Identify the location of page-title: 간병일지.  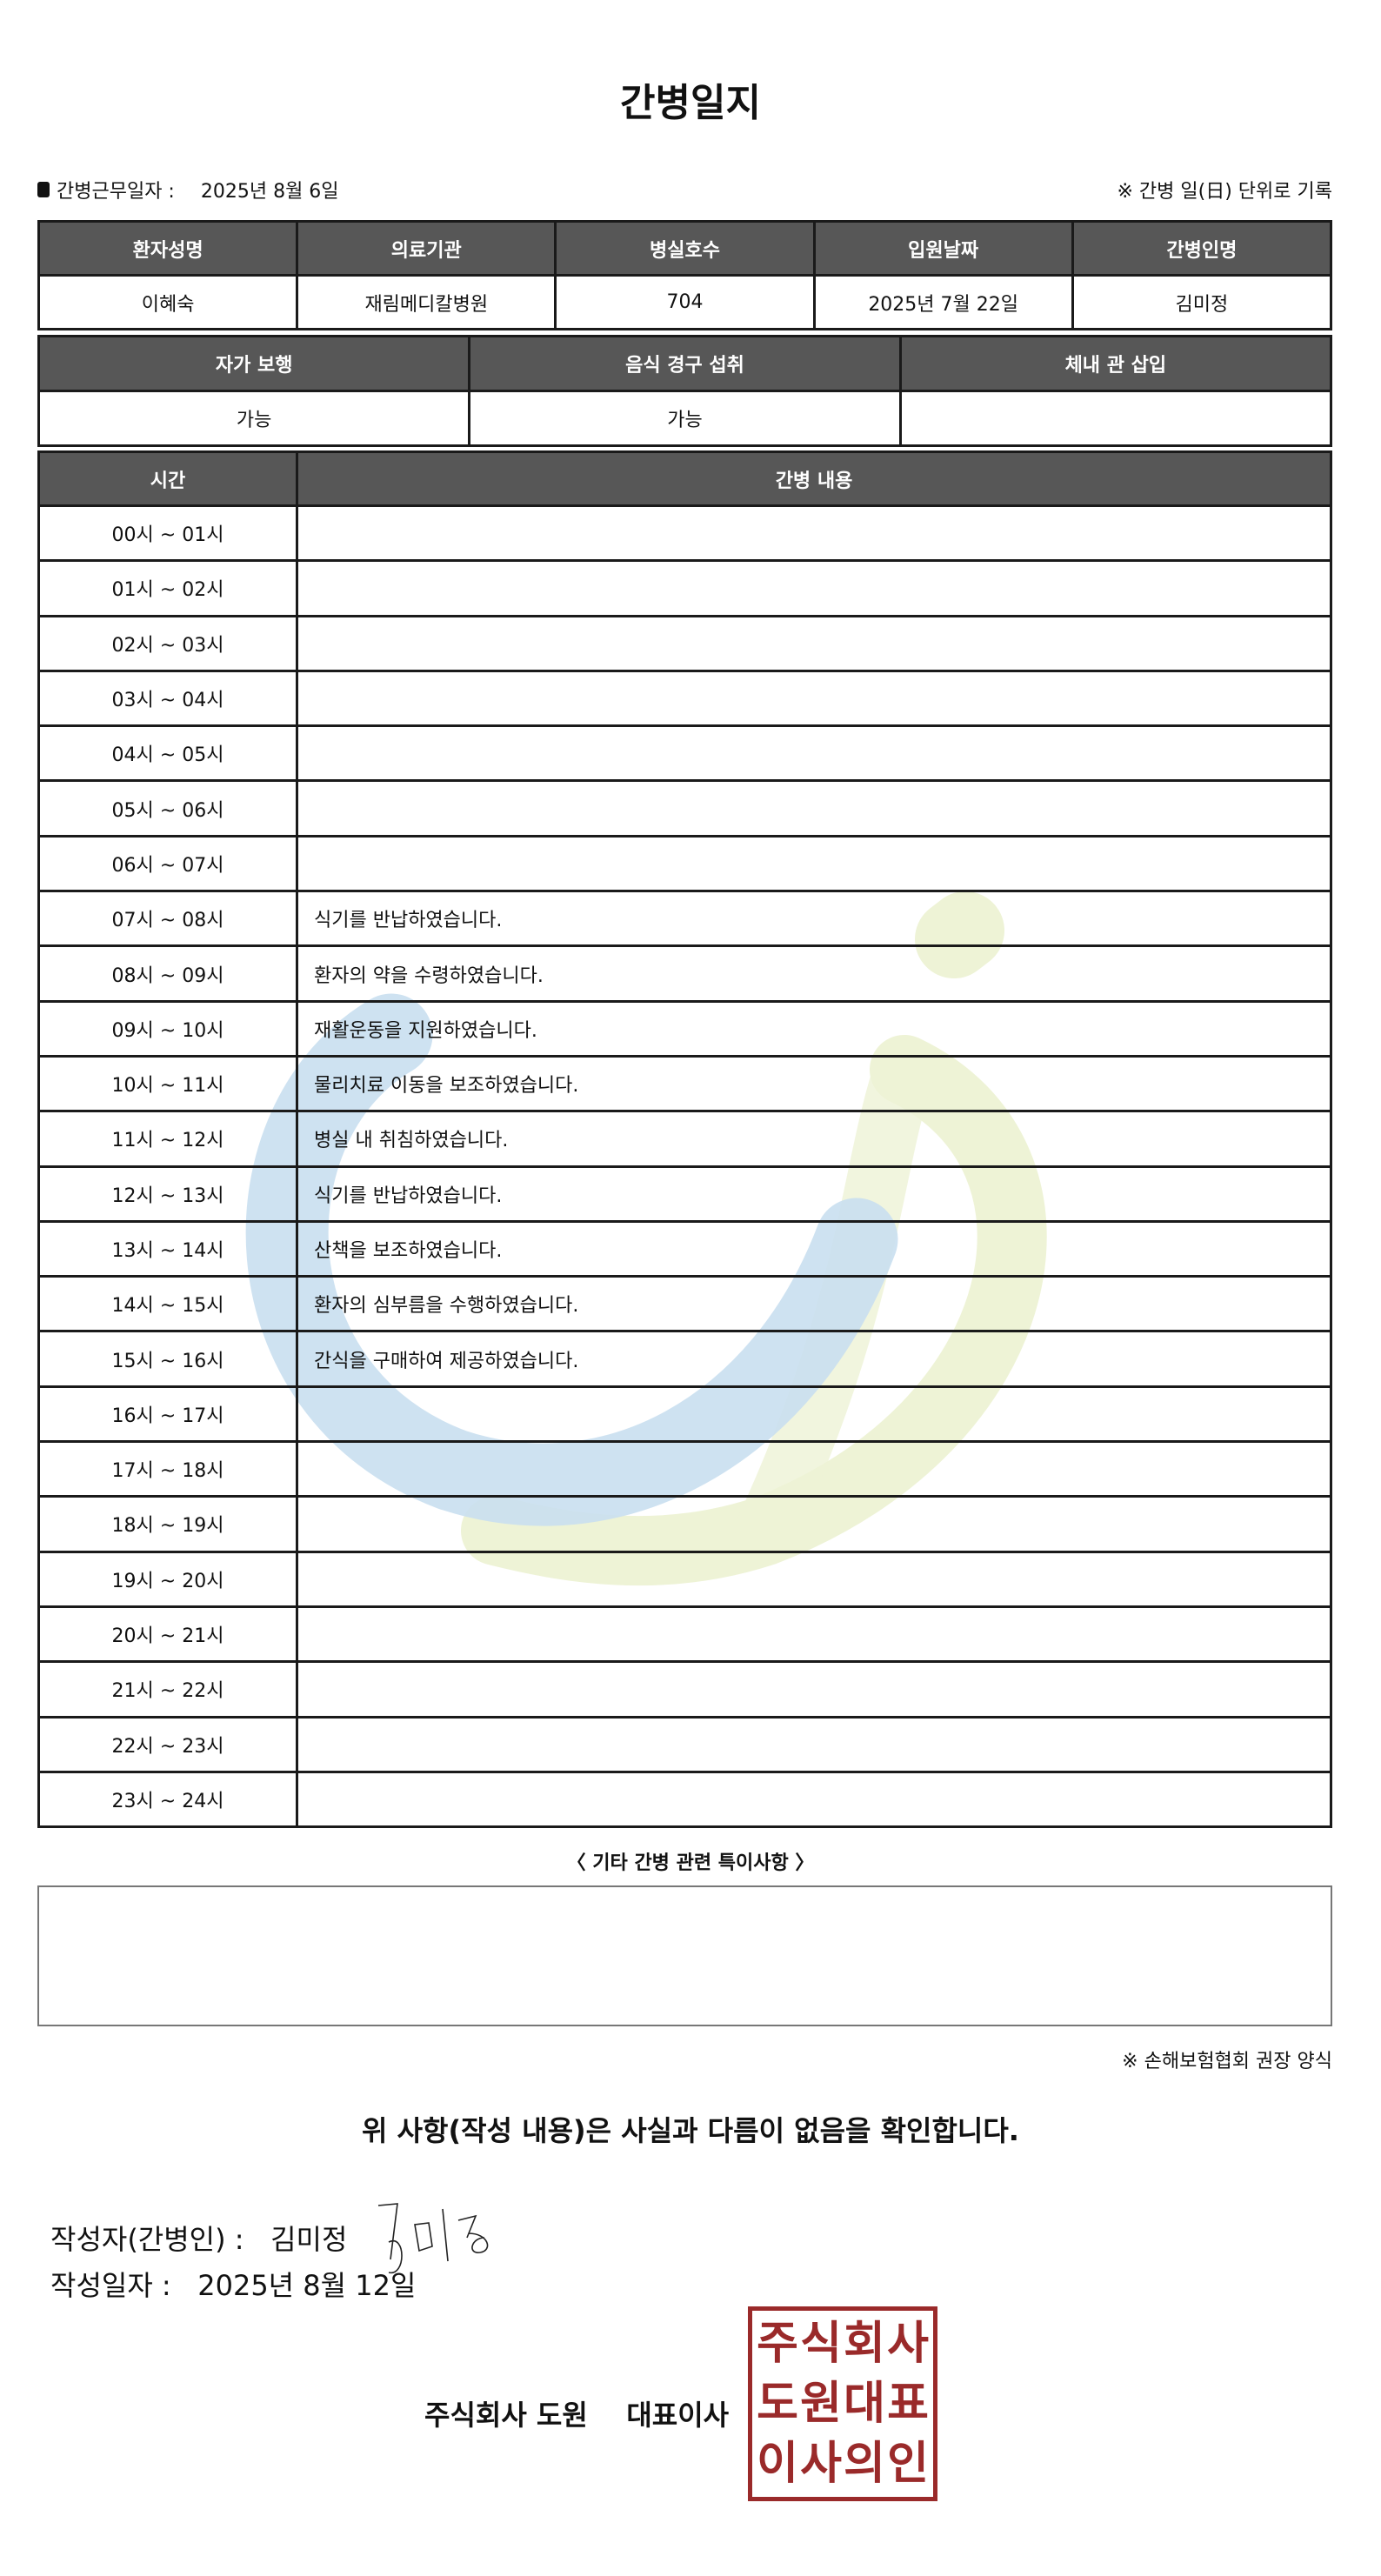
(690, 103).